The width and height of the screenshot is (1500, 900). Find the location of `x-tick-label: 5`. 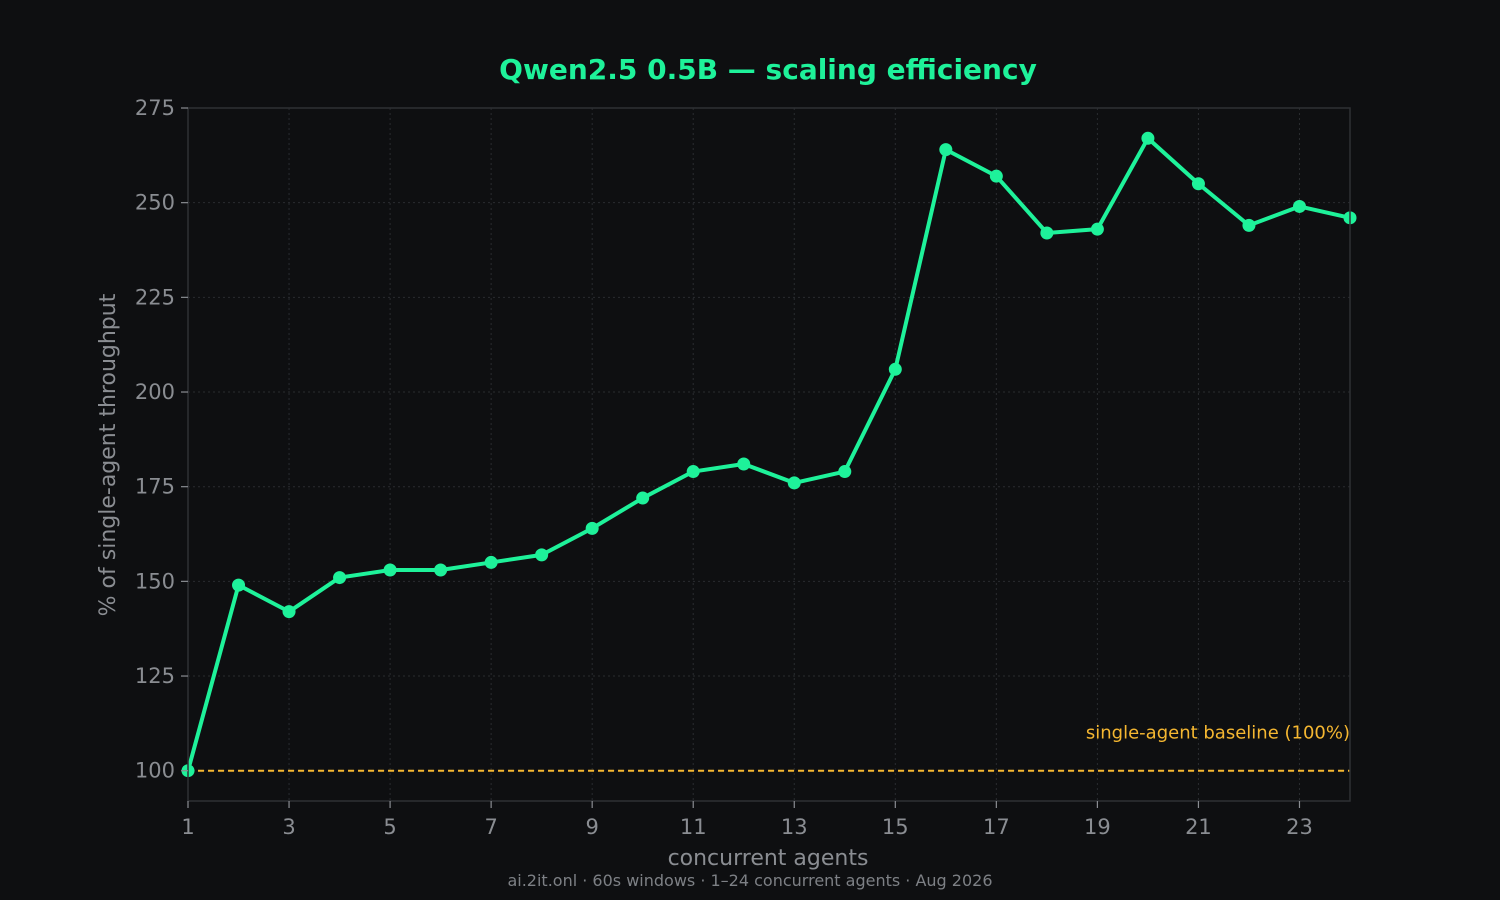

x-tick-label: 5 is located at coordinates (389, 827).